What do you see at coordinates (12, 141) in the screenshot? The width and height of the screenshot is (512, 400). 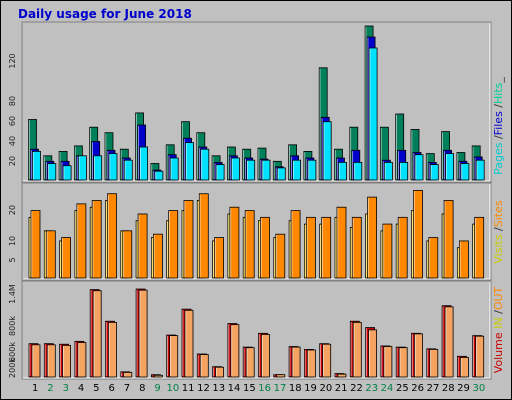 I see `y-tick-label: 40` at bounding box center [12, 141].